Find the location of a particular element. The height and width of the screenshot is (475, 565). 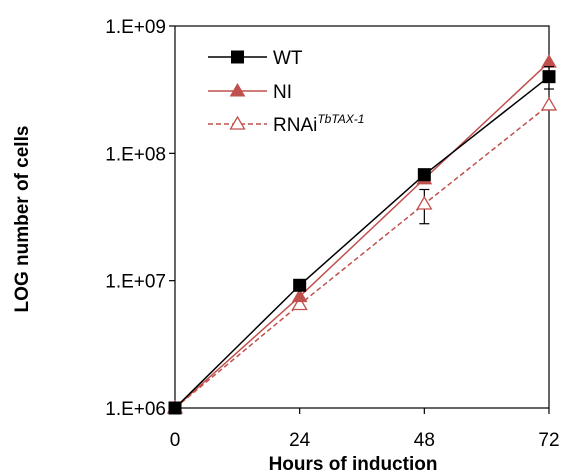

y-axis-label: LOG number of cells is located at coordinates (22, 219).